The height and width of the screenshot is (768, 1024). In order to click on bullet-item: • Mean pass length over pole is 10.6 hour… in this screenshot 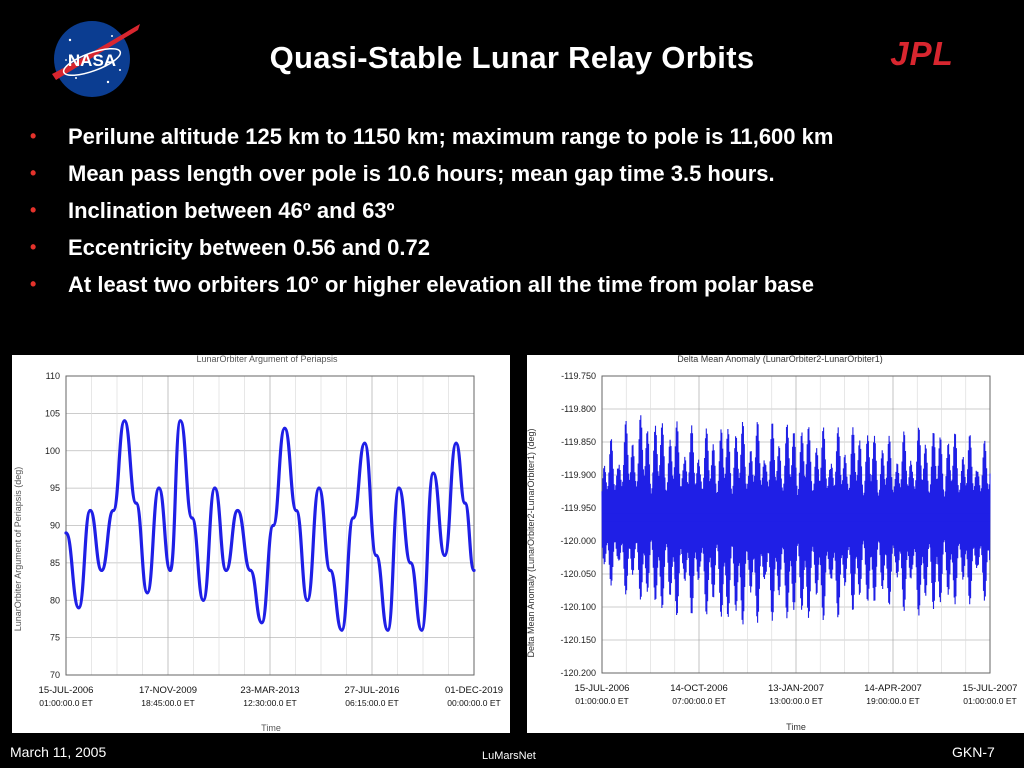, I will do `click(431, 173)`.